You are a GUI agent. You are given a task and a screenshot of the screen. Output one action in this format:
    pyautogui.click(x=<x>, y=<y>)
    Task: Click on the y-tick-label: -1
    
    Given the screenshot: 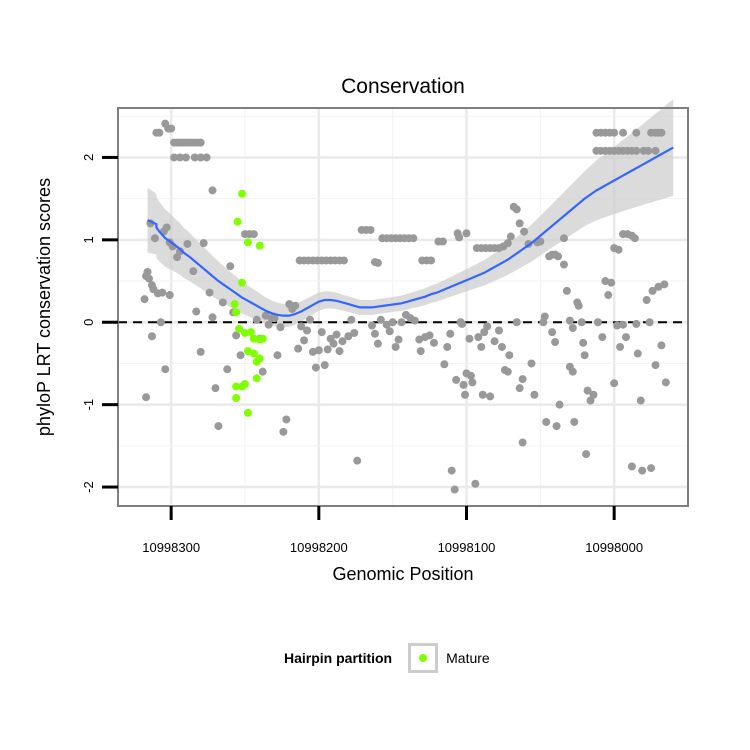 What is the action you would take?
    pyautogui.click(x=88, y=405)
    